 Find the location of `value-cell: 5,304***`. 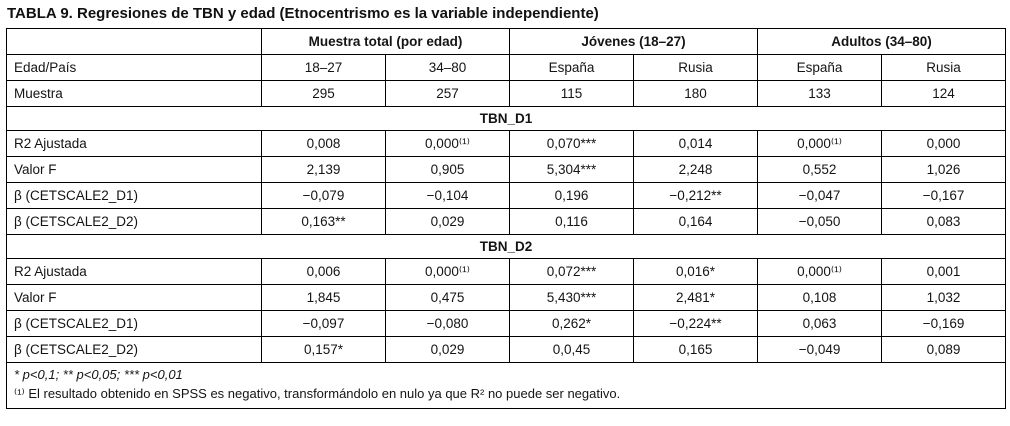

value-cell: 5,304*** is located at coordinates (572, 169).